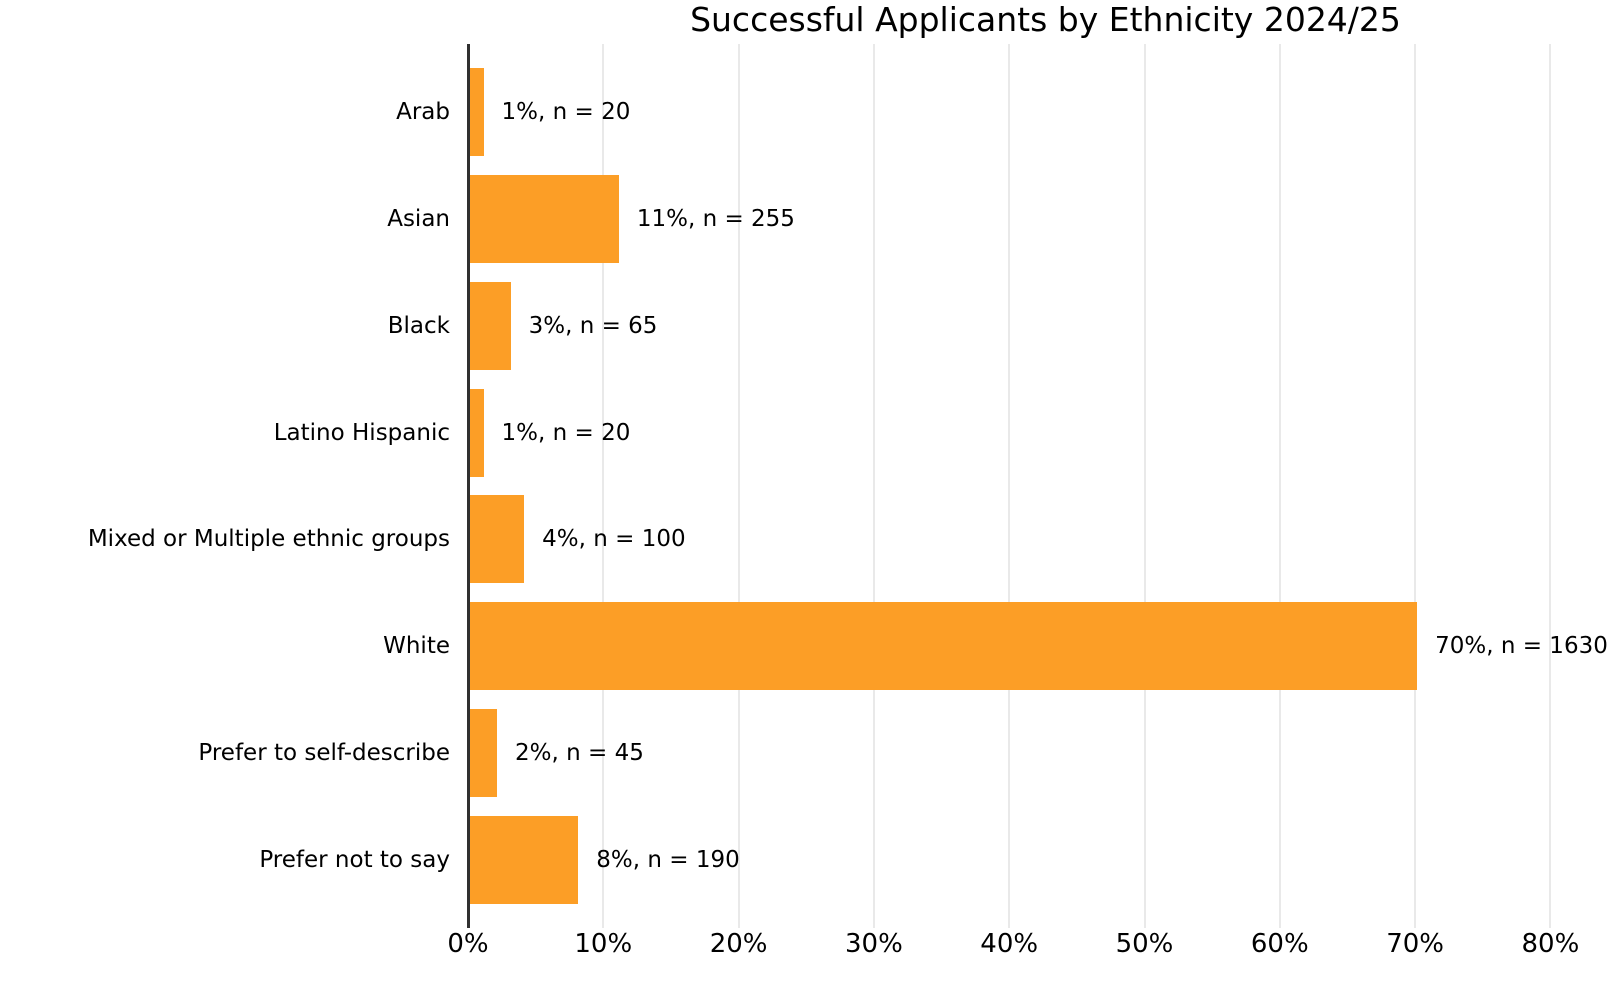 The width and height of the screenshot is (1623, 998). What do you see at coordinates (484, 752) in the screenshot?
I see `bar-prefer-to-self-describe` at bounding box center [484, 752].